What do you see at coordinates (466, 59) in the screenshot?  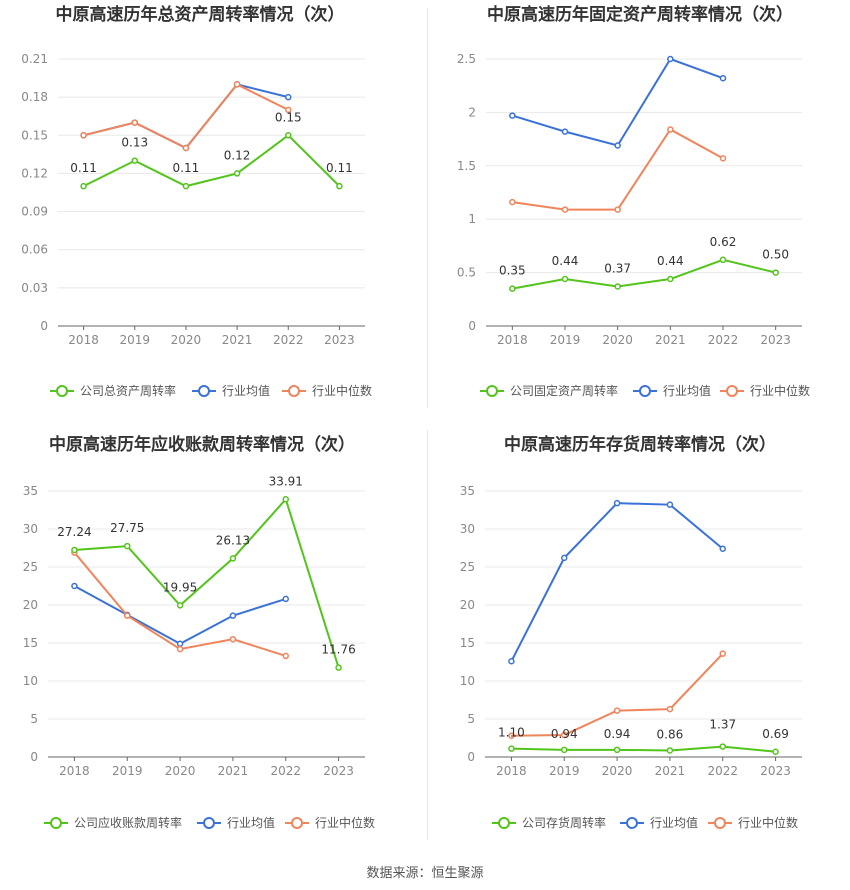 I see `y-tick-label: 2.5` at bounding box center [466, 59].